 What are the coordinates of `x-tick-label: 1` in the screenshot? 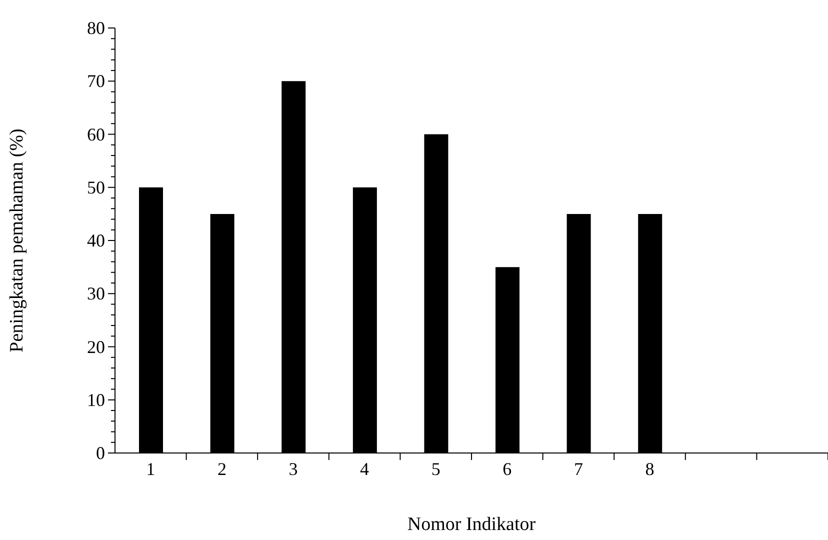 It's located at (151, 469).